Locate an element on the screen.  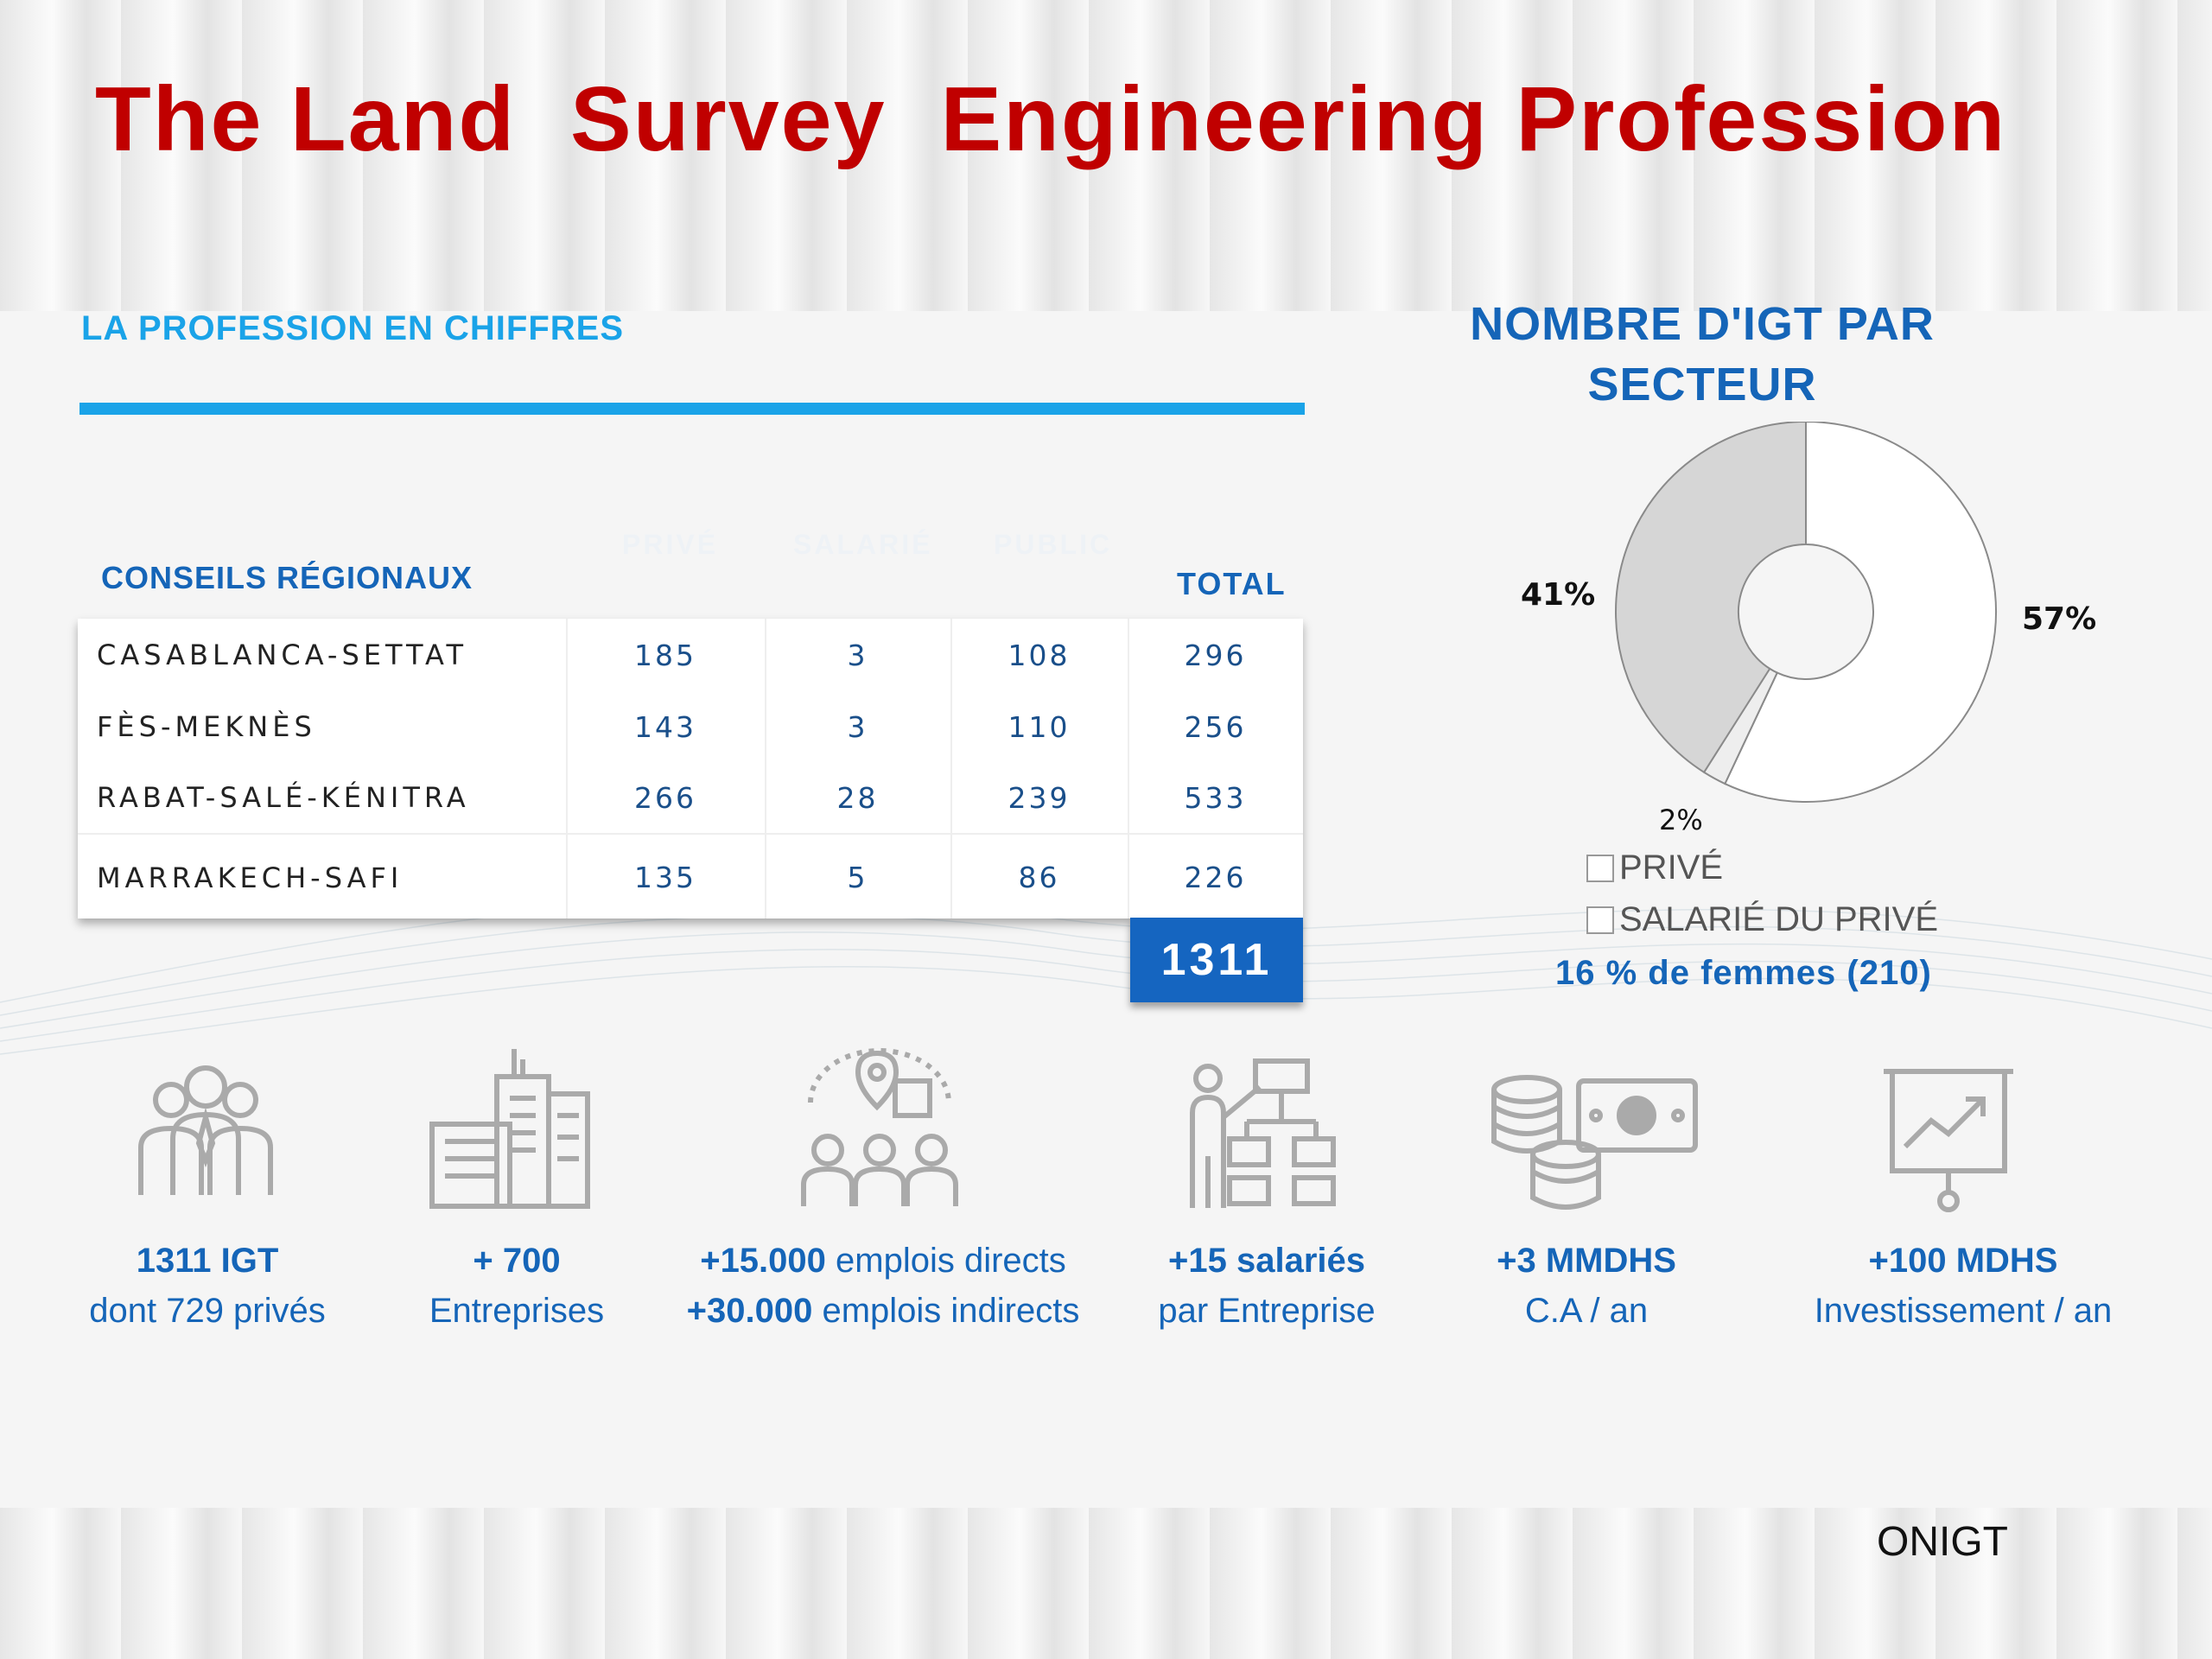
stat-caption: C.A / an is located at coordinates (1586, 1311).